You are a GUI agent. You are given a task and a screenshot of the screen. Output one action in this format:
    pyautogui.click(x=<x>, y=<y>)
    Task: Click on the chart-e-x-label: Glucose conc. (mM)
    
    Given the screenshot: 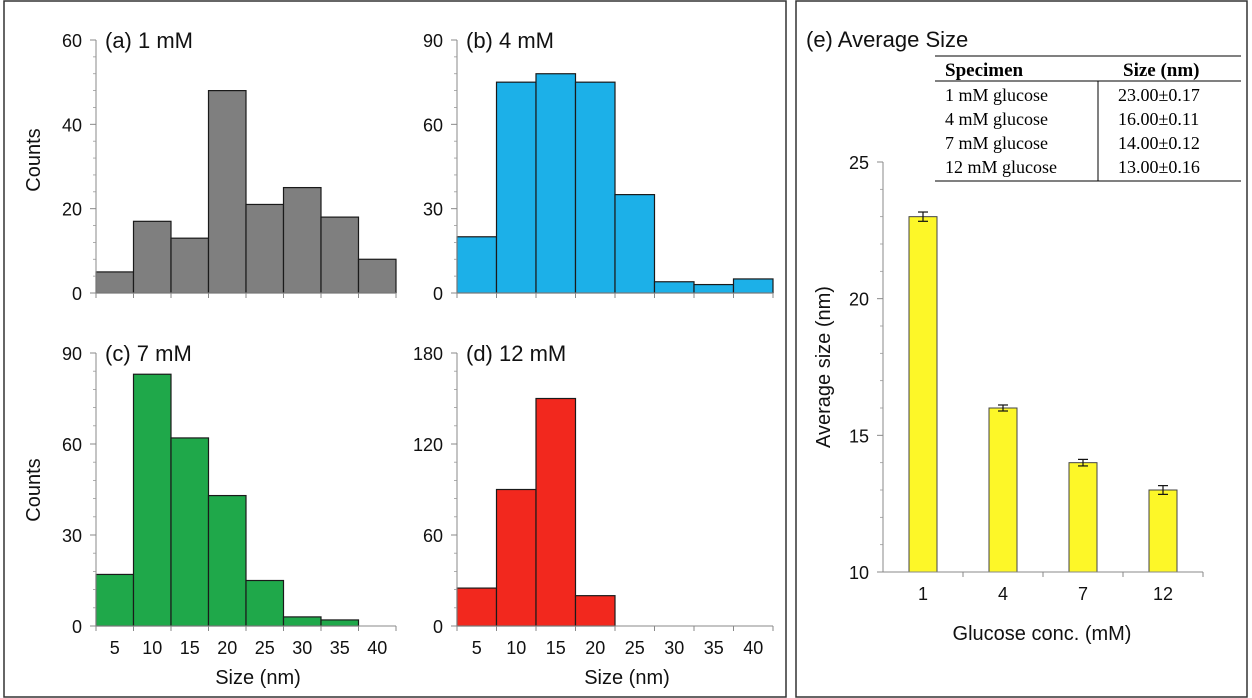 What is the action you would take?
    pyautogui.click(x=1042, y=634)
    